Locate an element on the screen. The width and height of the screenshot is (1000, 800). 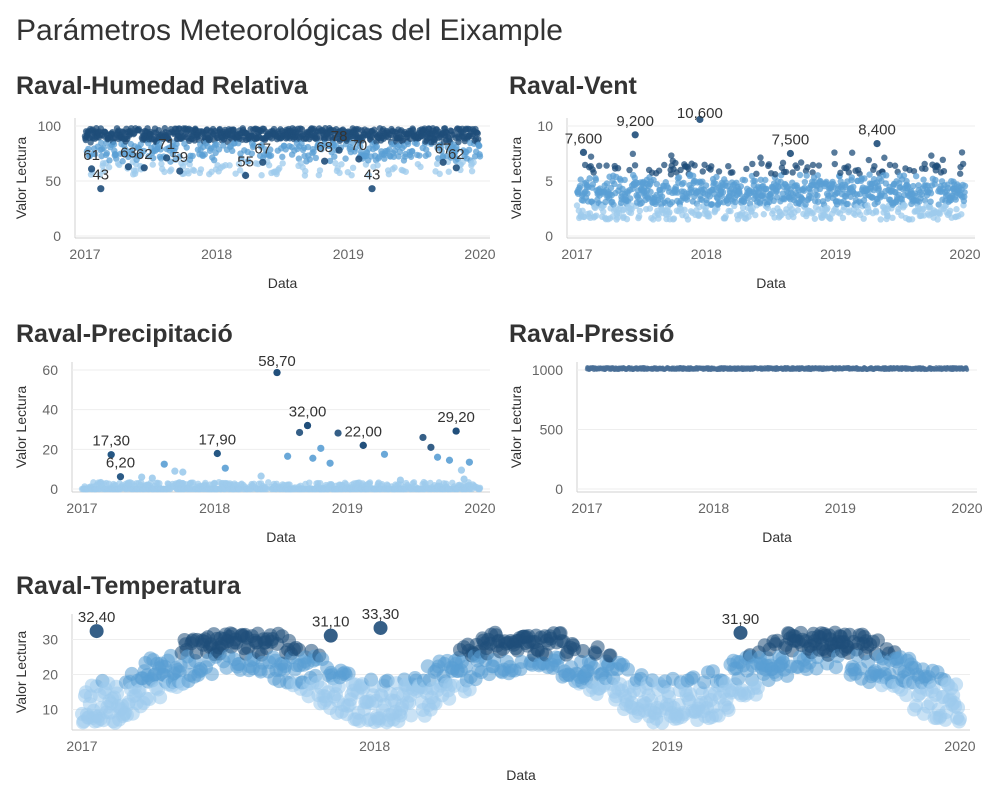
data-label: 6,20 is located at coordinates (120, 463).